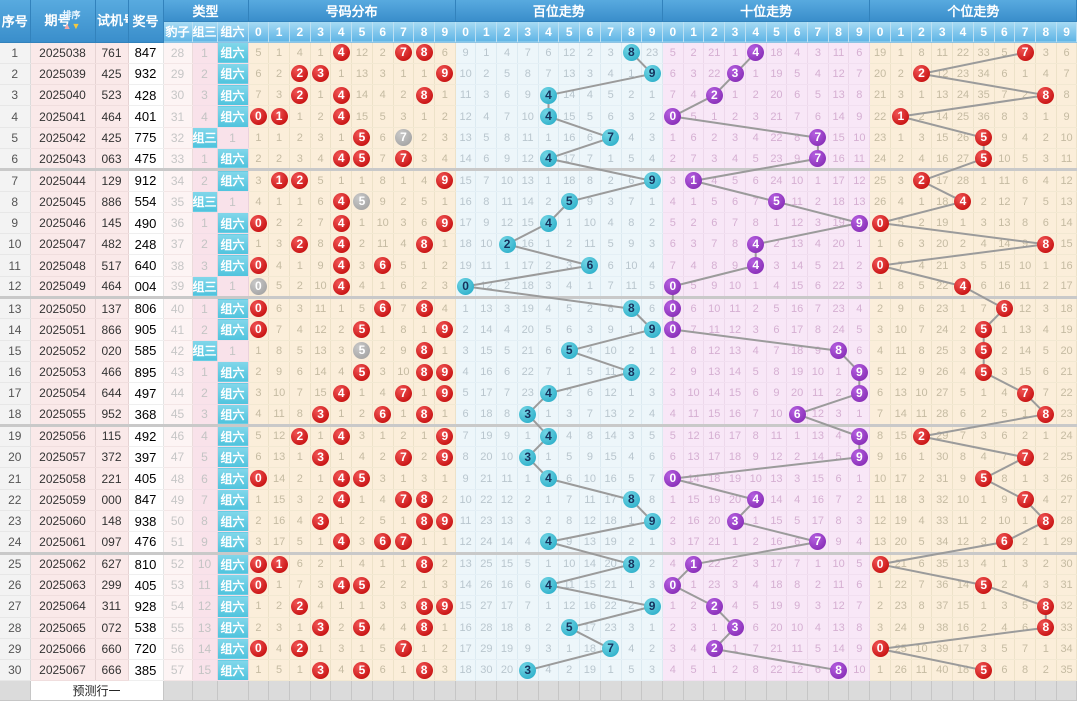 This screenshot has width=1077, height=701. I want to click on tens-miss-cell: 9, so click(818, 351).